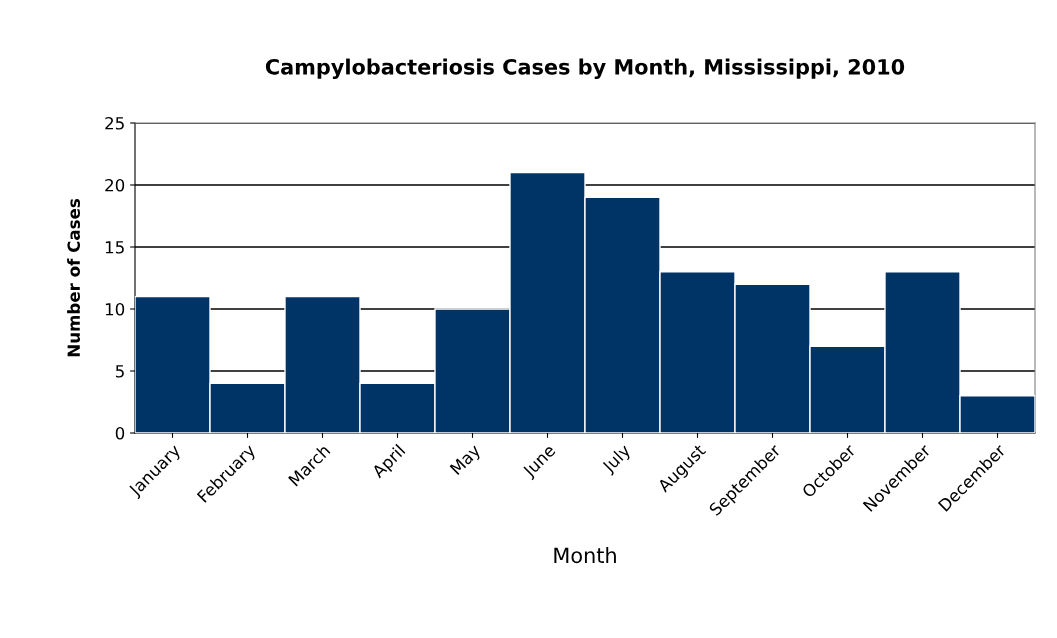  I want to click on y-tick-label: 25, so click(114, 123).